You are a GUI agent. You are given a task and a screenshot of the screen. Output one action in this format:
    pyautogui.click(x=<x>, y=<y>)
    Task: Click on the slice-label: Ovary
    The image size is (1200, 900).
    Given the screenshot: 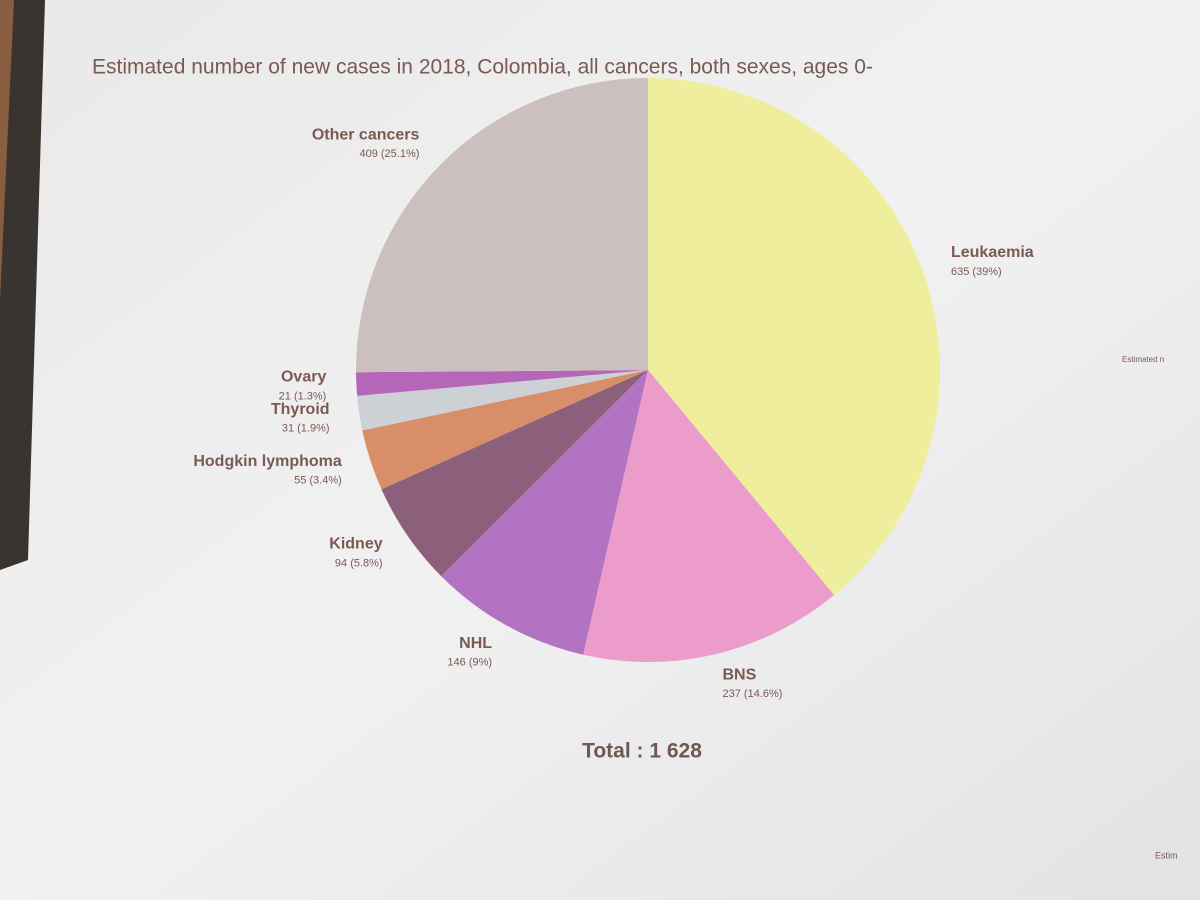 What is the action you would take?
    pyautogui.click(x=303, y=377)
    